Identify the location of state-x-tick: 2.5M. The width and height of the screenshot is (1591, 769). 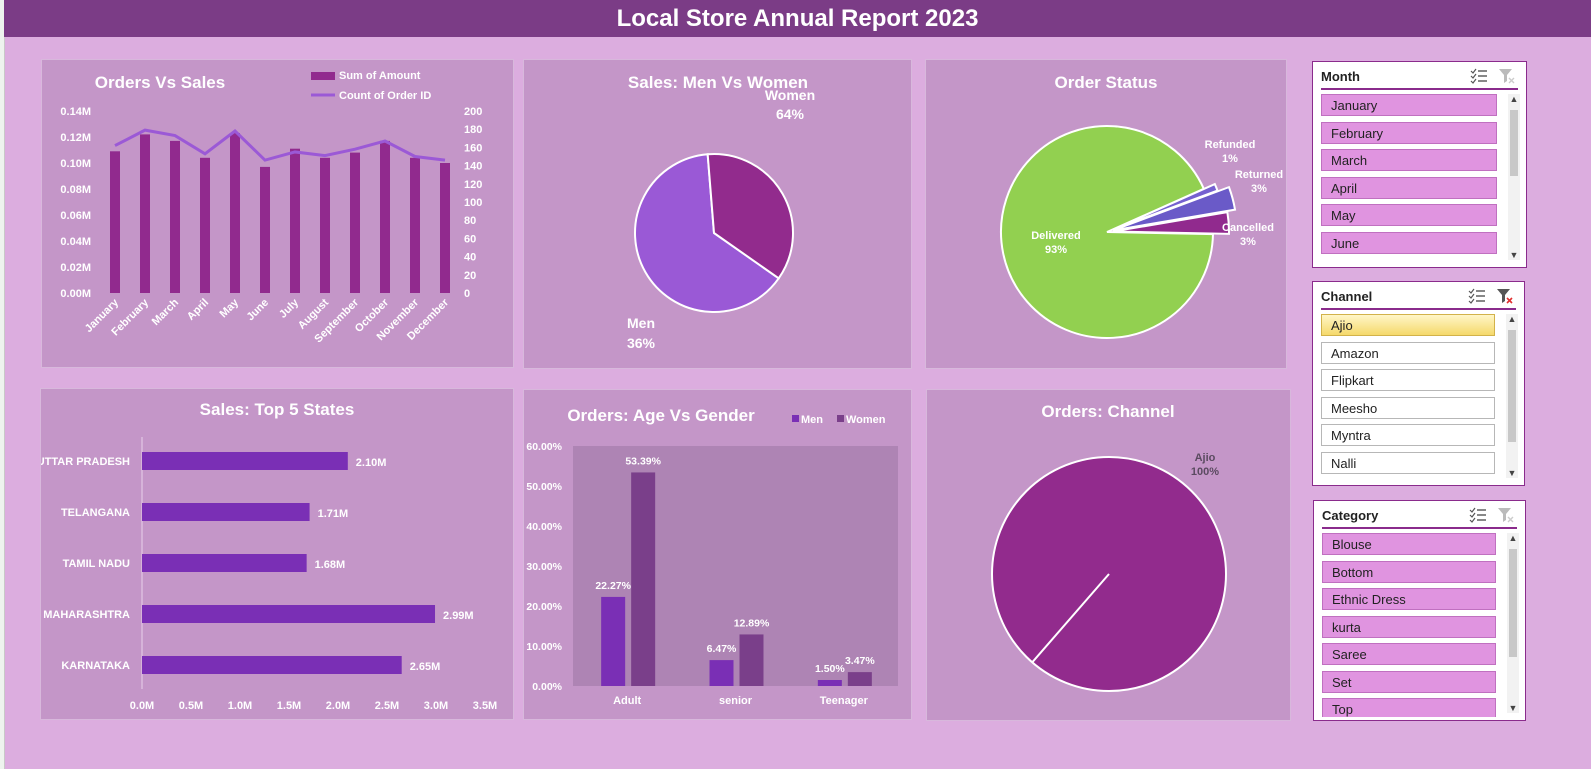
(387, 706).